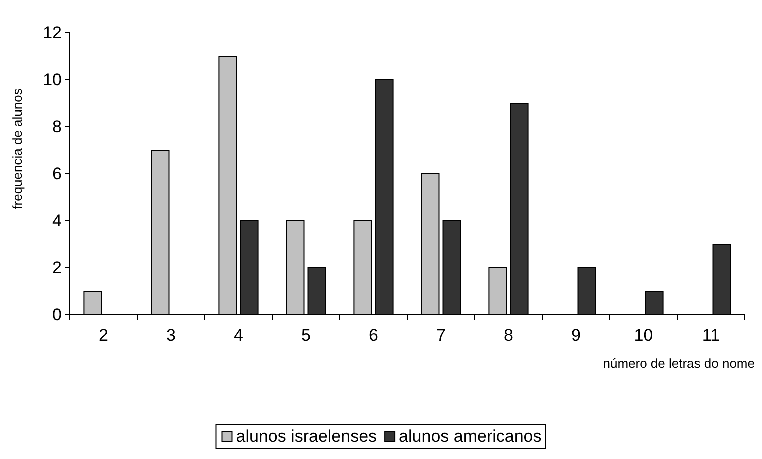 This screenshot has width=762, height=459. I want to click on y-tick-label: 2, so click(57, 268).